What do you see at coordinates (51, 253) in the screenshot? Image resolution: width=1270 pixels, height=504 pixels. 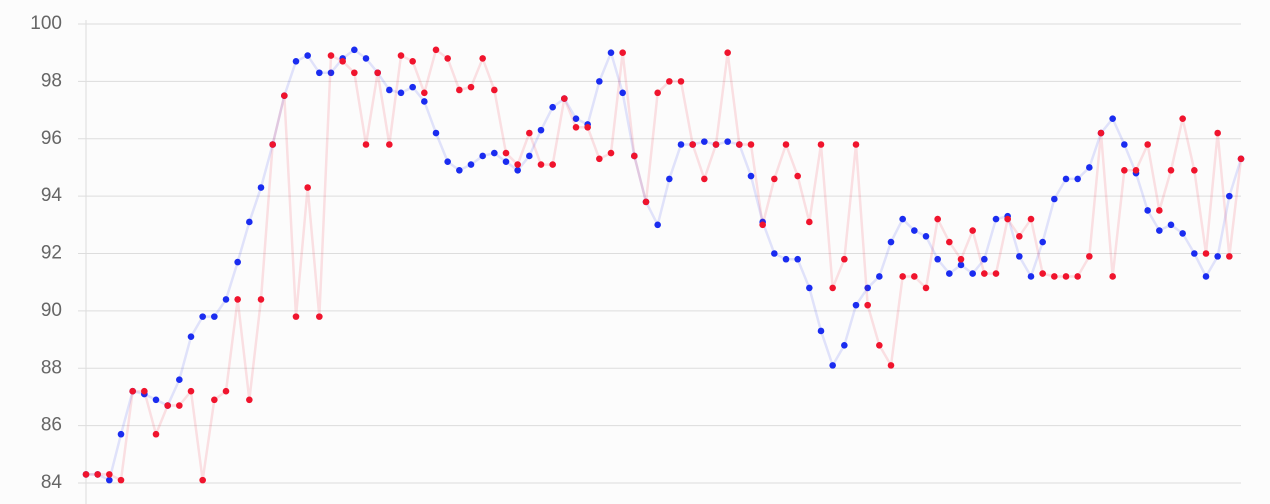 I see `y-tick-label: 92` at bounding box center [51, 253].